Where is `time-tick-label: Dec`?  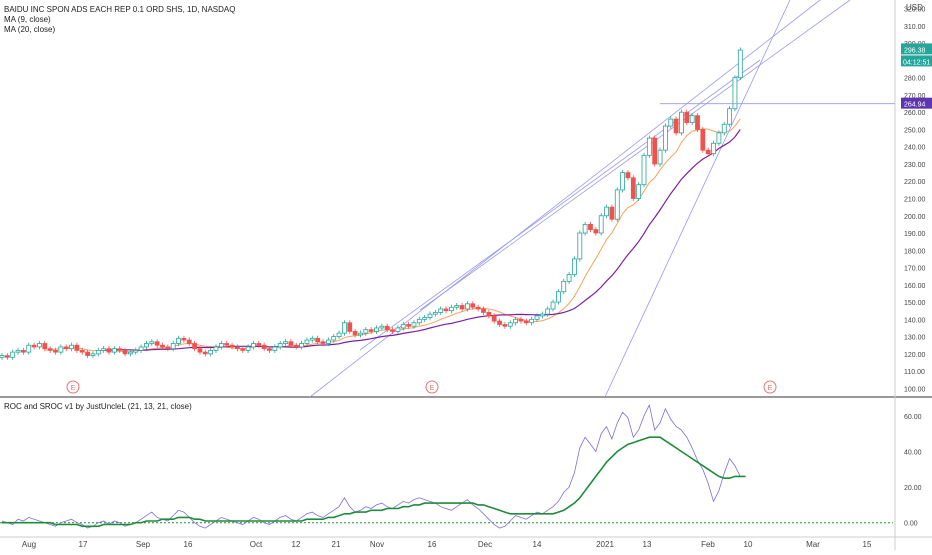
time-tick-label: Dec is located at coordinates (485, 544).